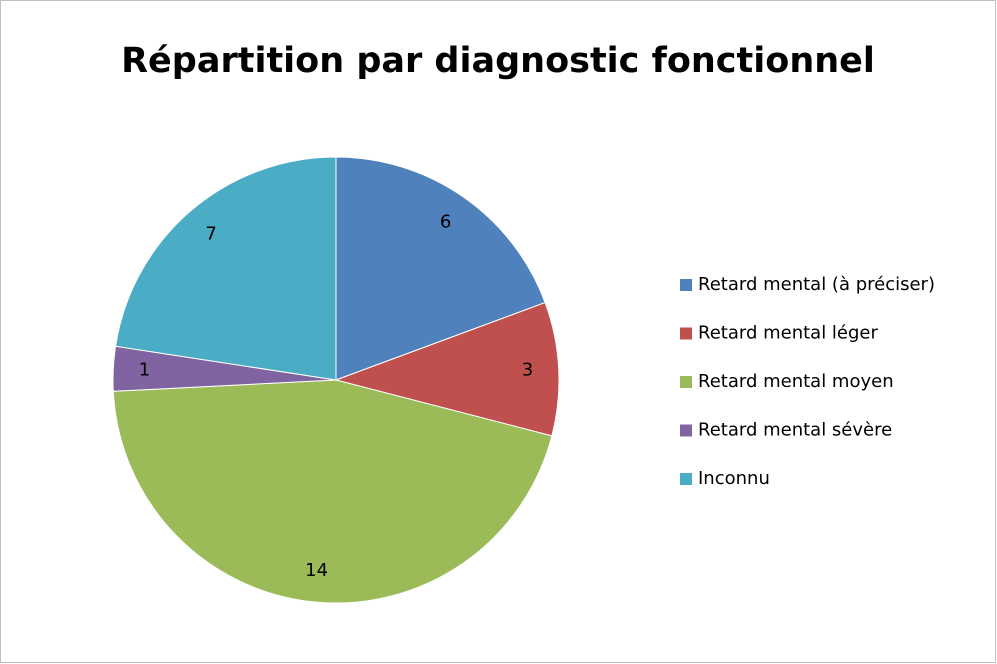 This screenshot has height=664, width=997. I want to click on legend-entry: Retard mental léger, so click(788, 333).